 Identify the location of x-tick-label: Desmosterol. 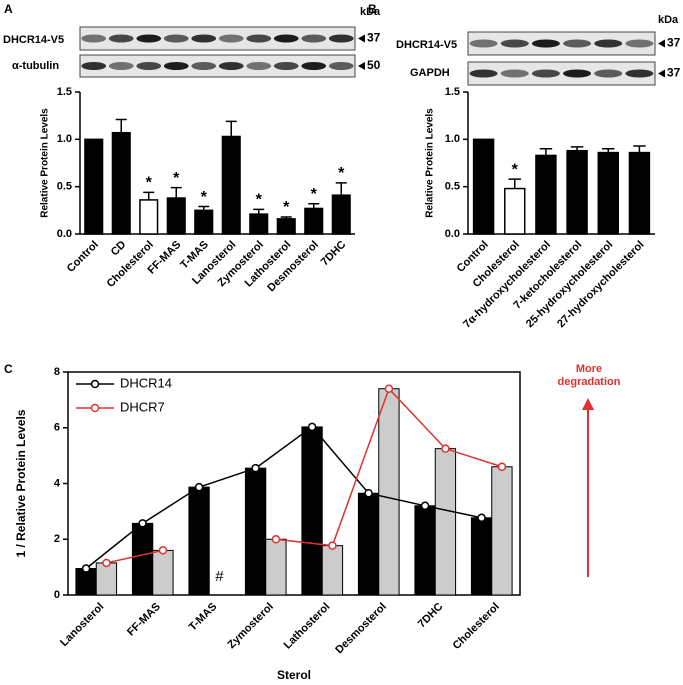
(361, 629).